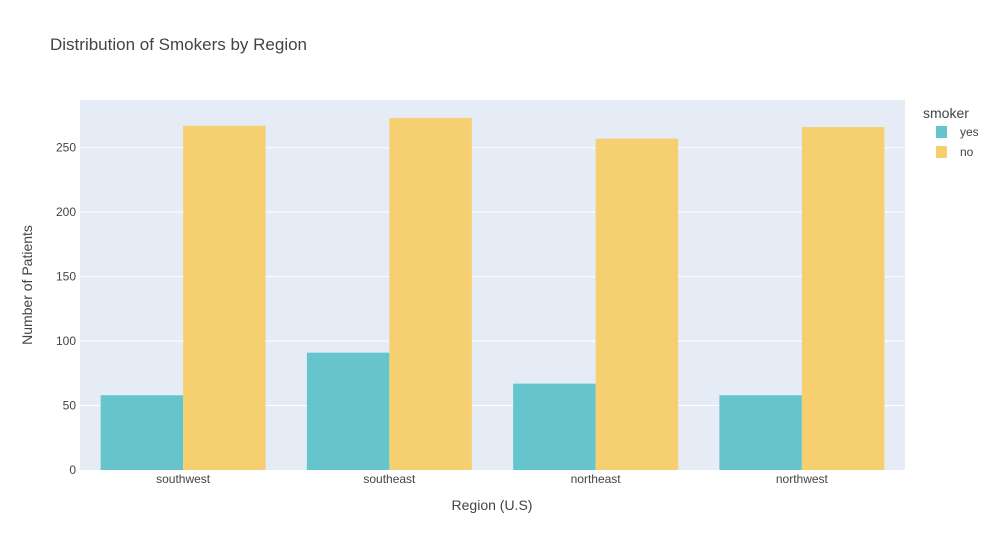 This screenshot has width=1000, height=550. What do you see at coordinates (492, 479) in the screenshot?
I see `x-axis-ticks: southwest southeast northeast northwest` at bounding box center [492, 479].